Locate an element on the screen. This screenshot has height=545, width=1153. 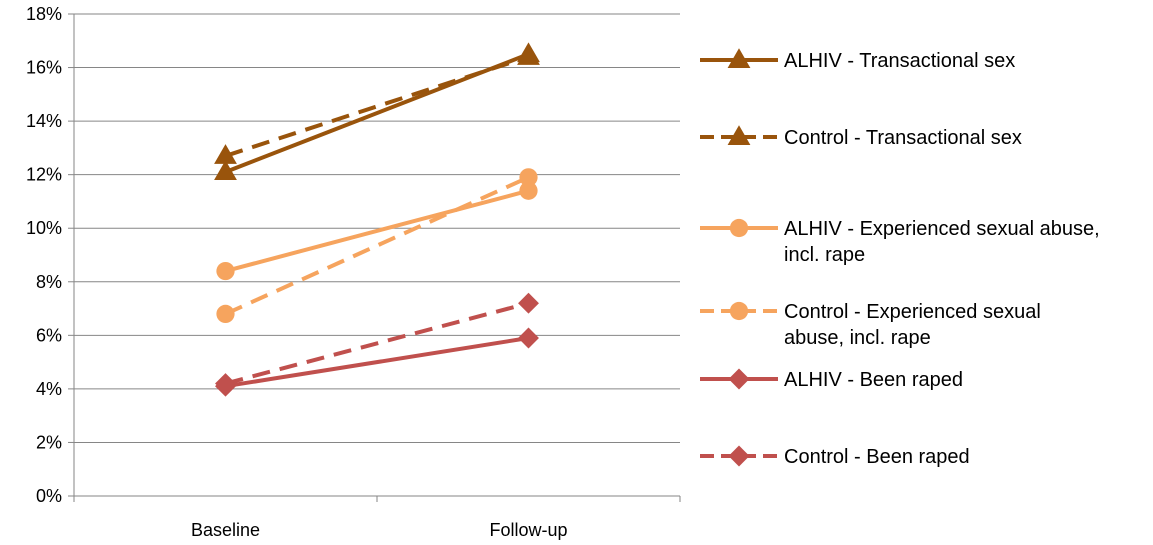
legend-label: ALHIV - Been raped is located at coordinates (873, 380).